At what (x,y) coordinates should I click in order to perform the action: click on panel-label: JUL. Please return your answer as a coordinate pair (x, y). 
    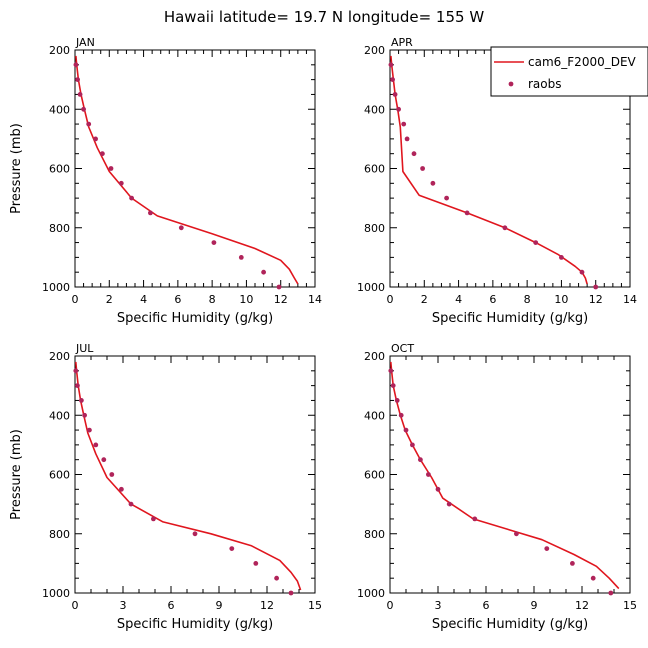
    Looking at the image, I should click on (84, 348).